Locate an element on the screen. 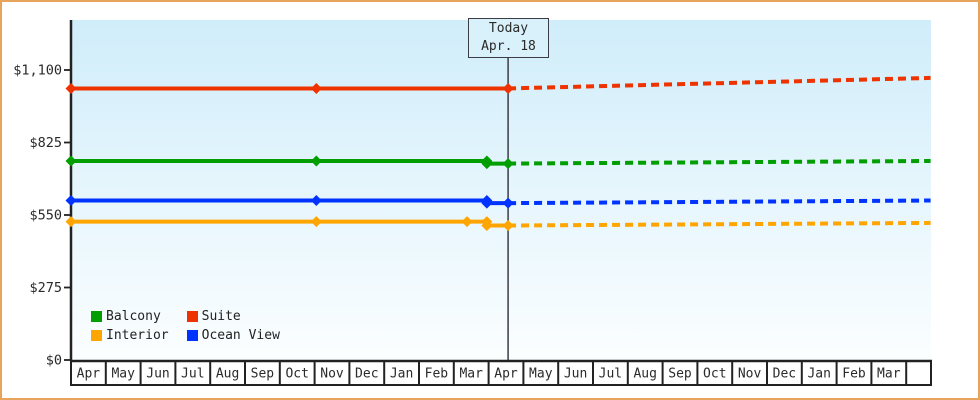 This screenshot has width=980, height=400. suite-swatch-icon is located at coordinates (192, 316).